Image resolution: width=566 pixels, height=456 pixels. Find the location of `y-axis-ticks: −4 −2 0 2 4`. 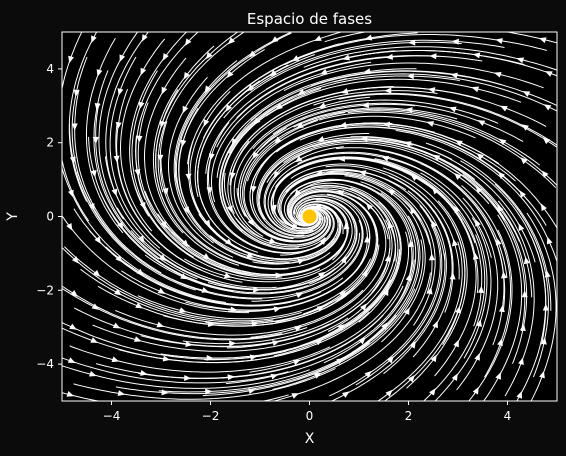

y-axis-ticks: −4 −2 0 2 4 is located at coordinates (49, 216).